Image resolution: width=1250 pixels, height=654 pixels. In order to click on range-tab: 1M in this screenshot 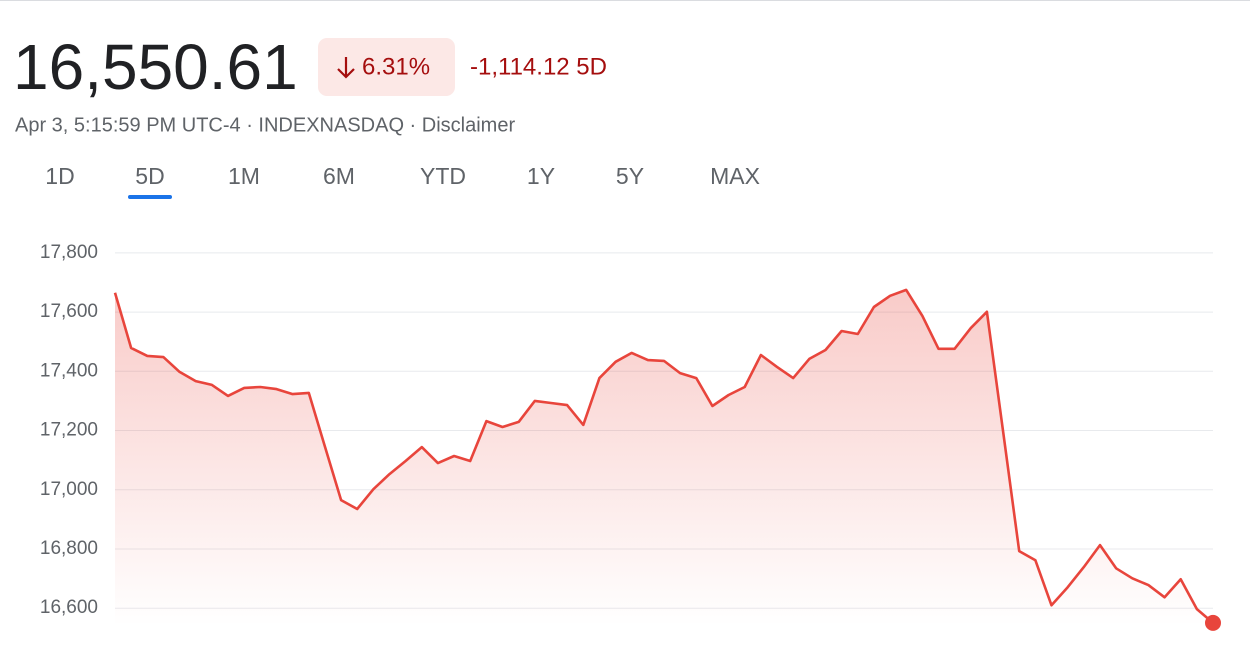, I will do `click(244, 176)`.